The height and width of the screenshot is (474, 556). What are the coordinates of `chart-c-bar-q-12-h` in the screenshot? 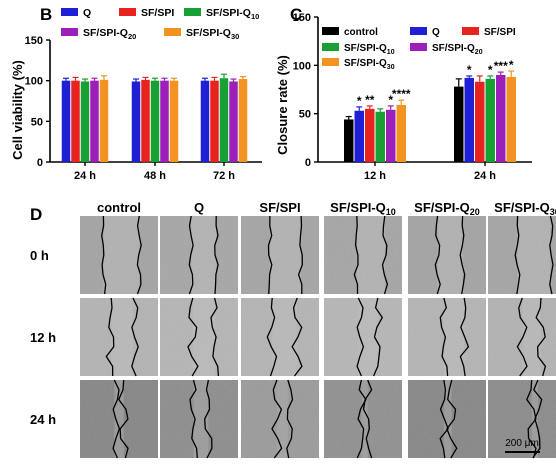 It's located at (359, 136).